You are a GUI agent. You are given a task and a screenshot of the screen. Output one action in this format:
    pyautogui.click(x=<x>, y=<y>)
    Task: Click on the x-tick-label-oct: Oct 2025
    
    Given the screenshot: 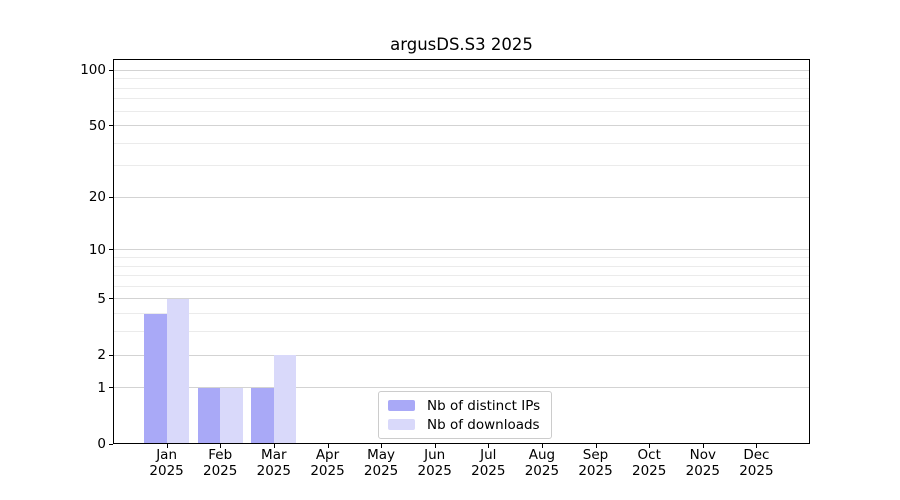 What is the action you would take?
    pyautogui.click(x=649, y=463)
    